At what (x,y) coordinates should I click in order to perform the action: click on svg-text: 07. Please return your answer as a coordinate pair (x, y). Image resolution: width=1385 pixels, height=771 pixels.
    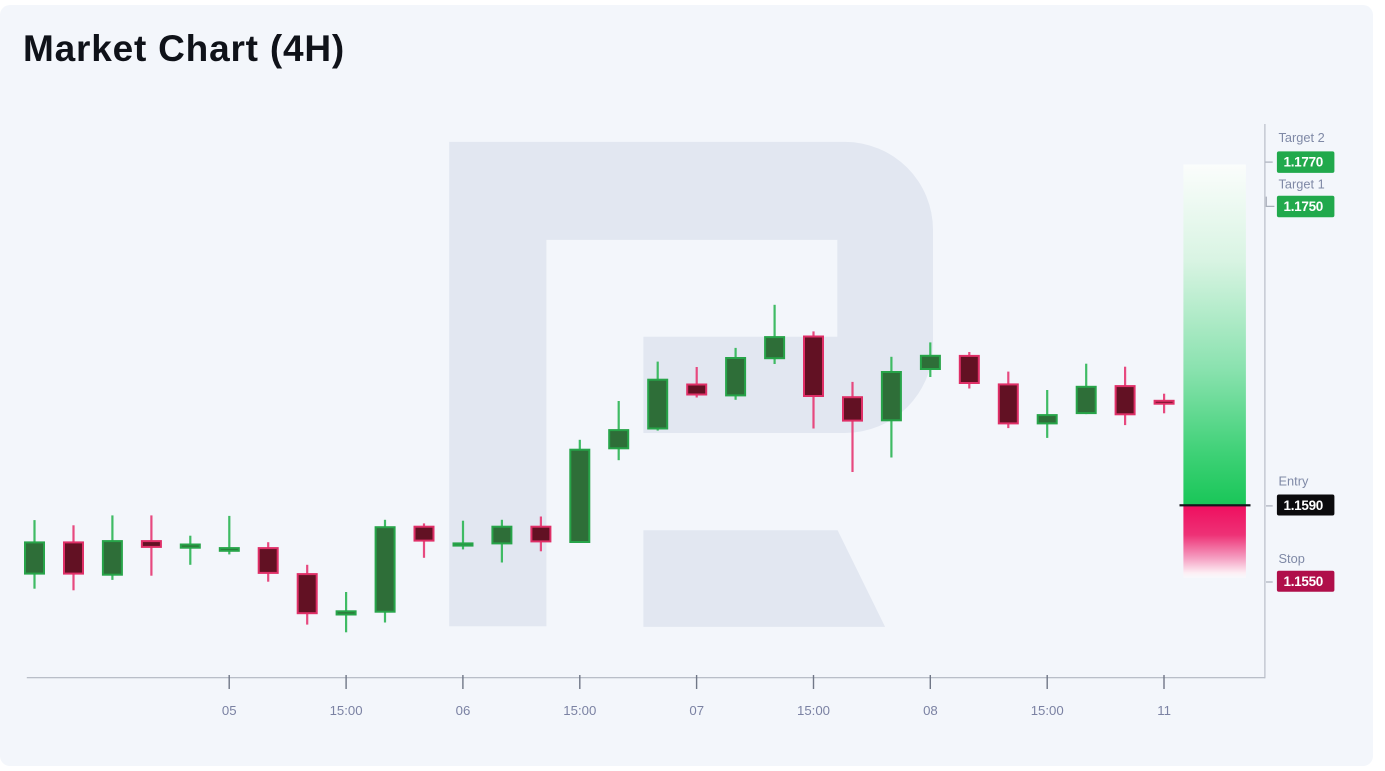
    Looking at the image, I should click on (696, 710).